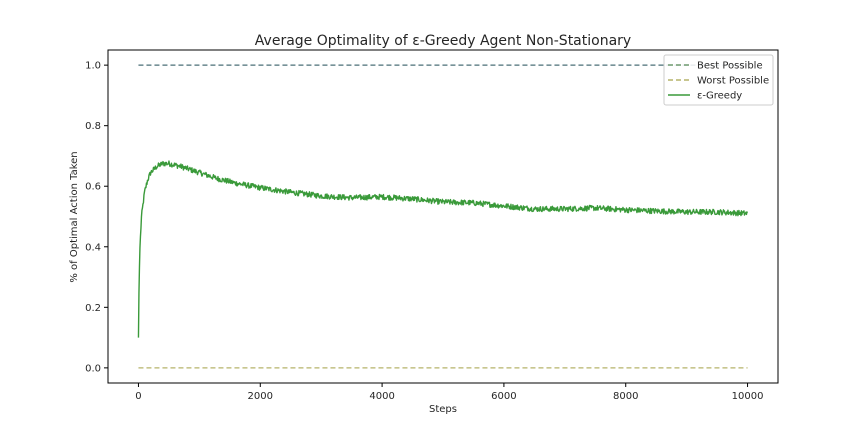  What do you see at coordinates (260, 396) in the screenshot?
I see `x-tick-label: 2000` at bounding box center [260, 396].